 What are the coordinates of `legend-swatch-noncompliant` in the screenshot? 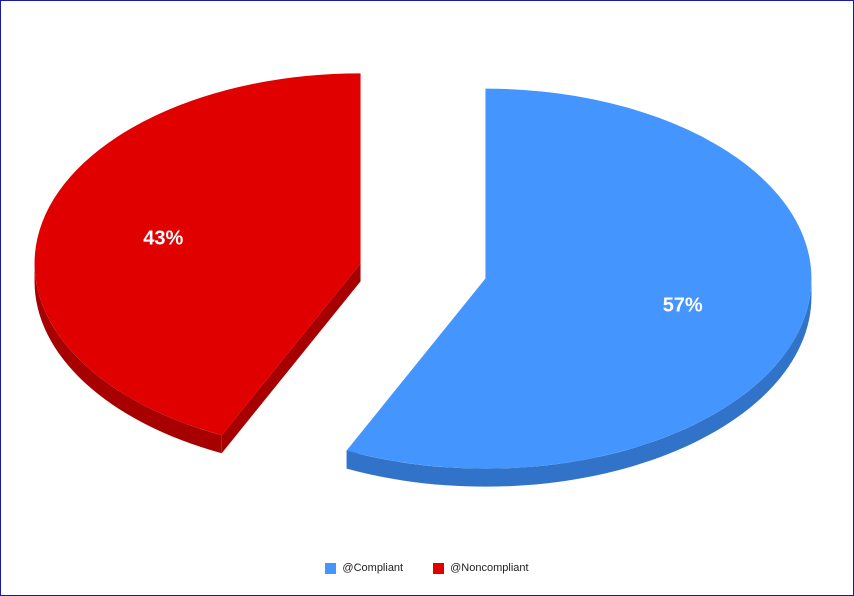 It's located at (439, 568).